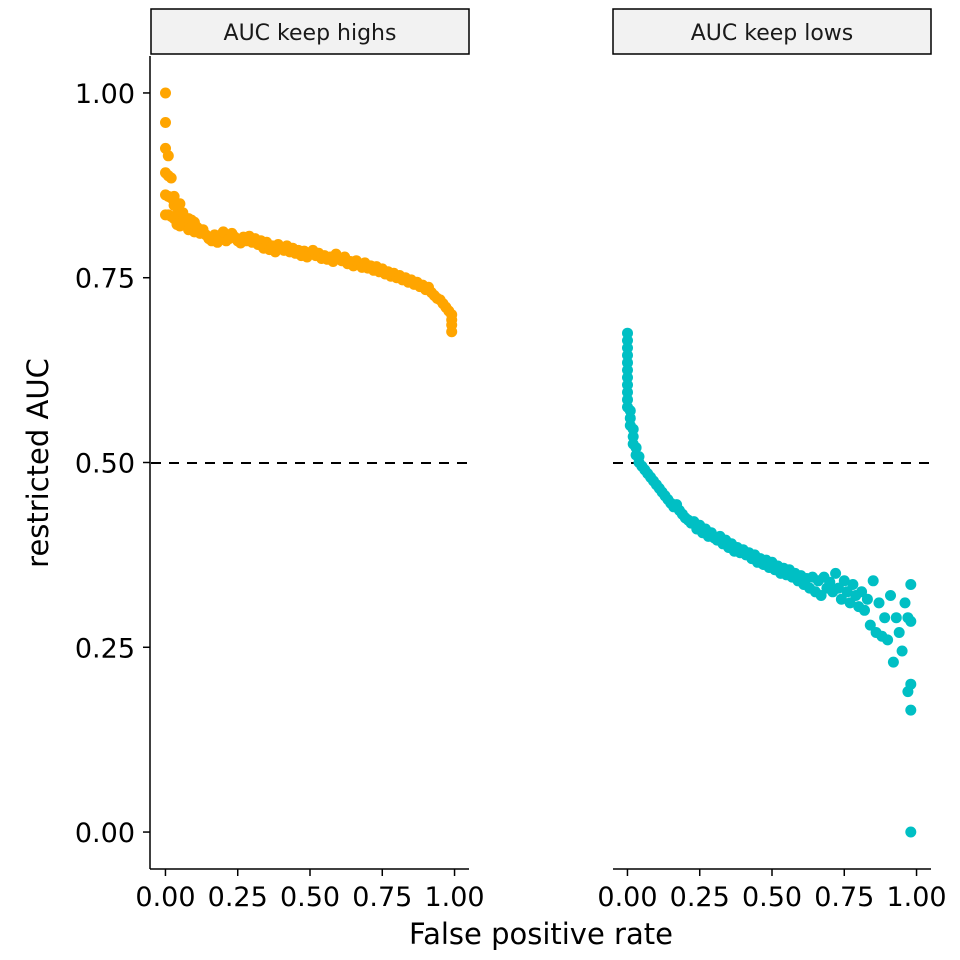 The image size is (960, 960). I want to click on y-axis-title: restricted AUC, so click(38, 463).